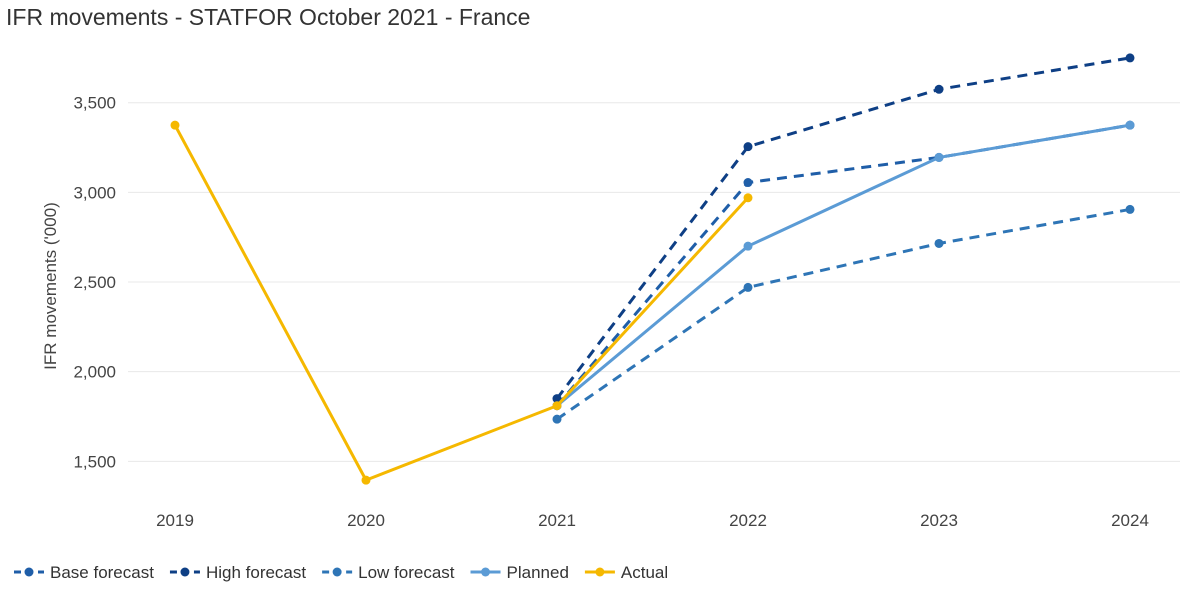 The image size is (1200, 600). I want to click on x-axis-ticks: 2019 2020 2021 2022 2023 2024, so click(652, 520).